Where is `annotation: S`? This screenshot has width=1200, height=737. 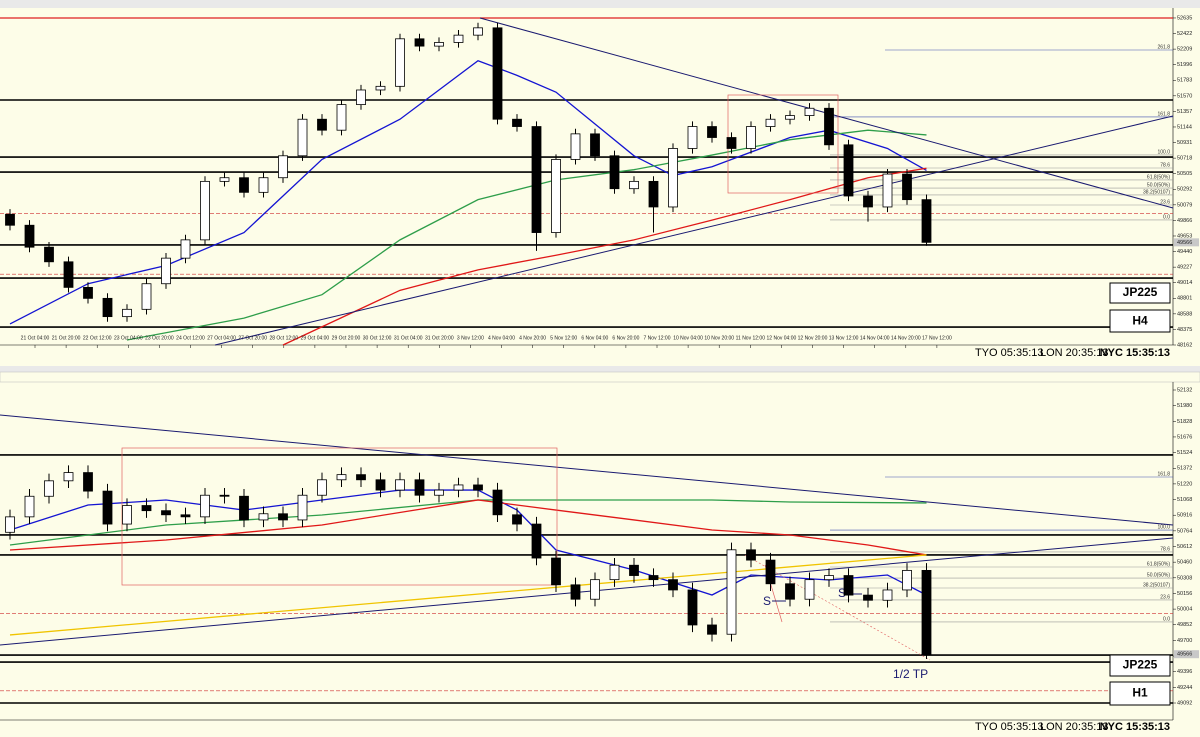
annotation: S is located at coordinates (842, 593).